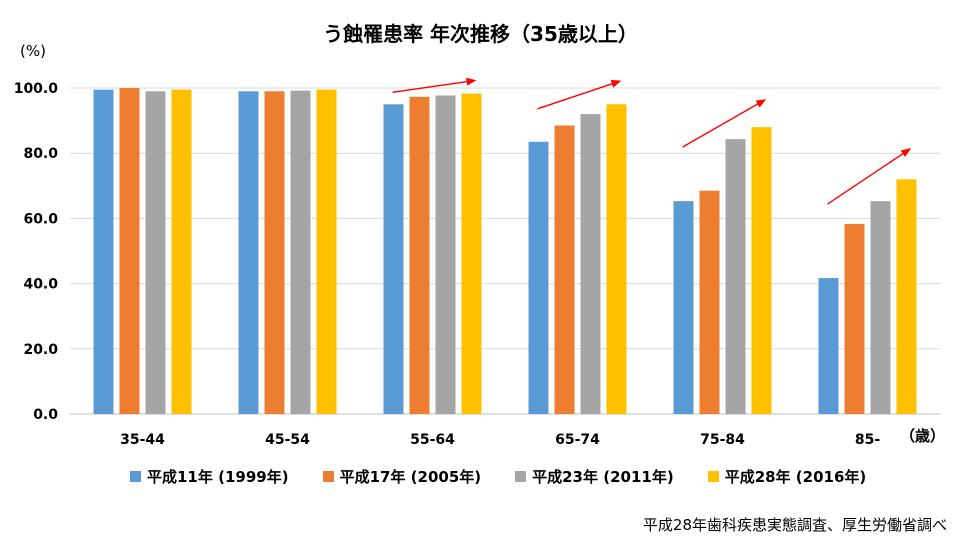 This screenshot has height=550, width=961. Describe the element at coordinates (218, 477) in the screenshot. I see `legend-label: 平成11年 (1999年)` at that location.